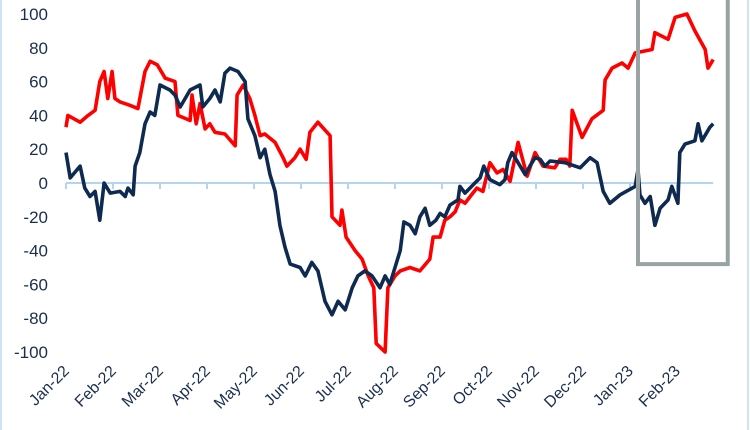 Image resolution: width=750 pixels, height=430 pixels. Describe the element at coordinates (38, 115) in the screenshot. I see `y-tick-label: 40` at that location.